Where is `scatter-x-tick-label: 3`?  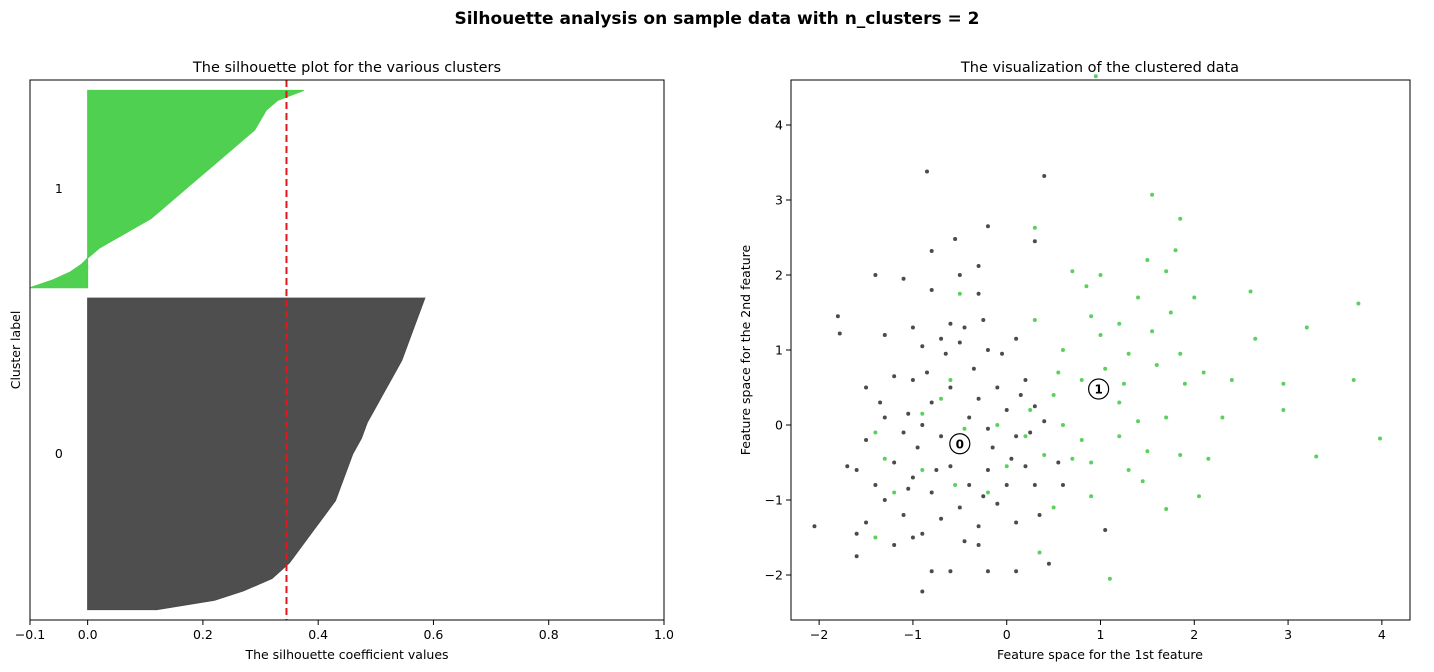 scatter-x-tick-label: 3 is located at coordinates (1288, 634).